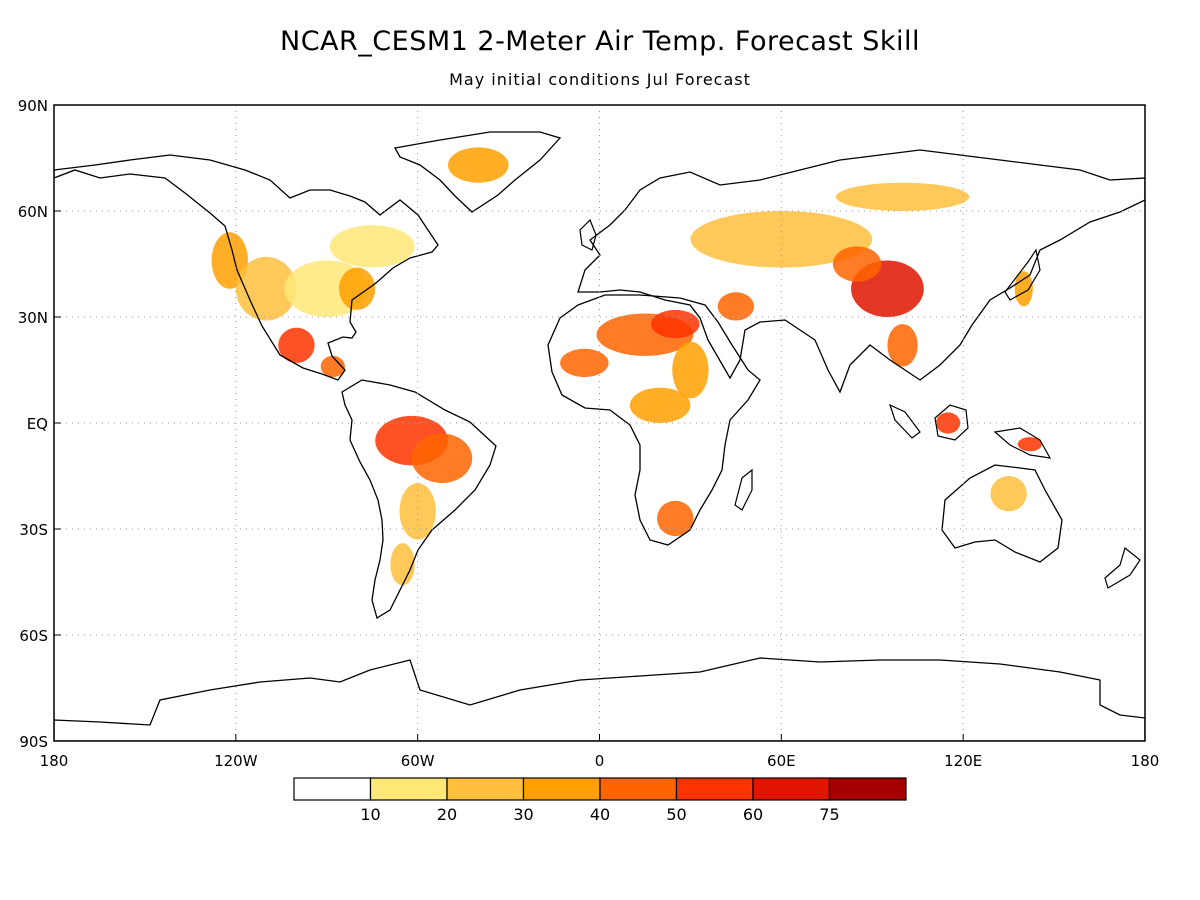  Describe the element at coordinates (418, 761) in the screenshot. I see `lon-tick-label: 60W` at that location.